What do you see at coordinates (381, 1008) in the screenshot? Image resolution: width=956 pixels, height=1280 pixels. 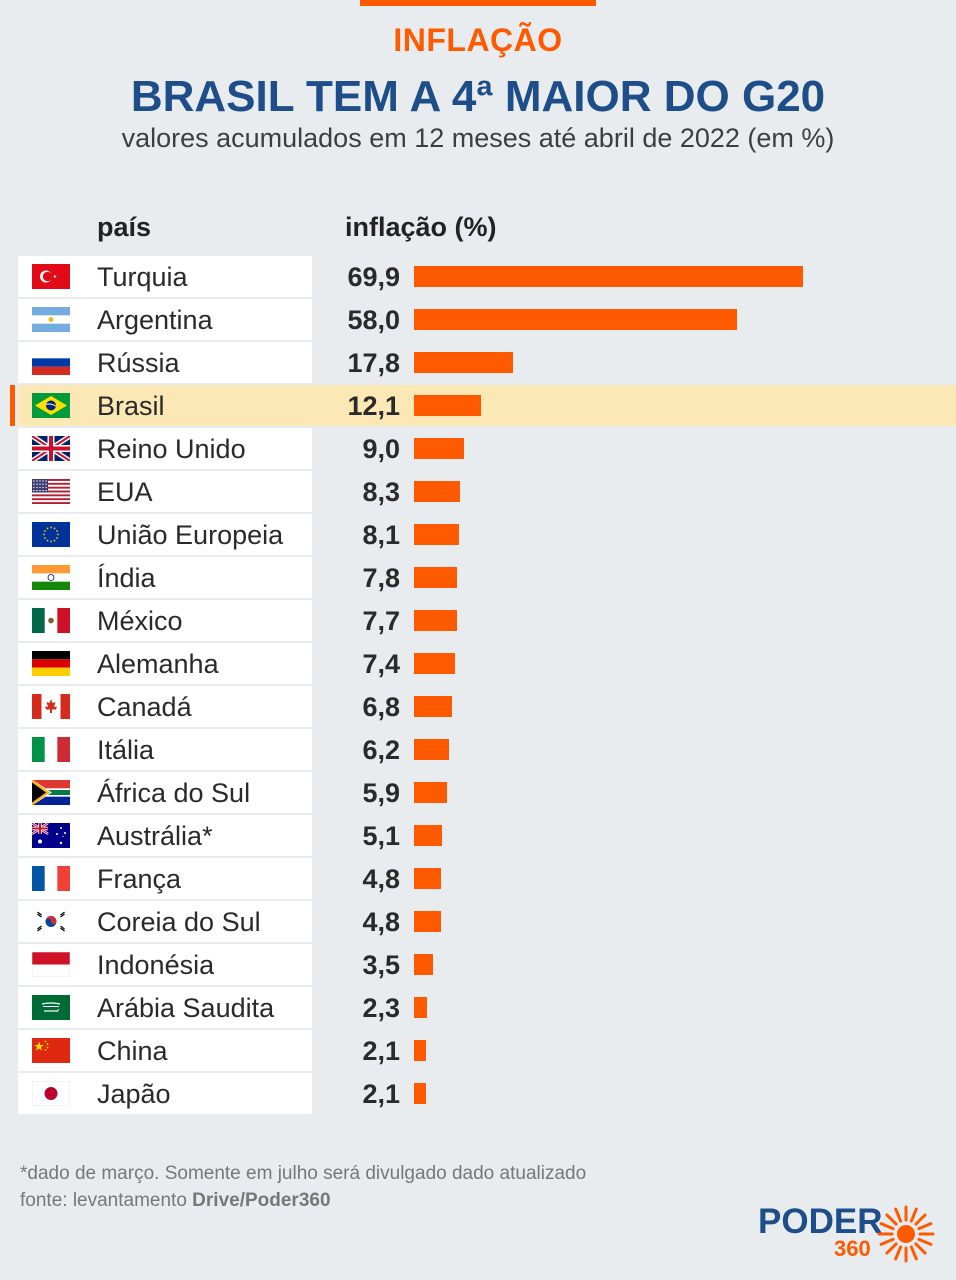 I see `value-label: 2,3` at bounding box center [381, 1008].